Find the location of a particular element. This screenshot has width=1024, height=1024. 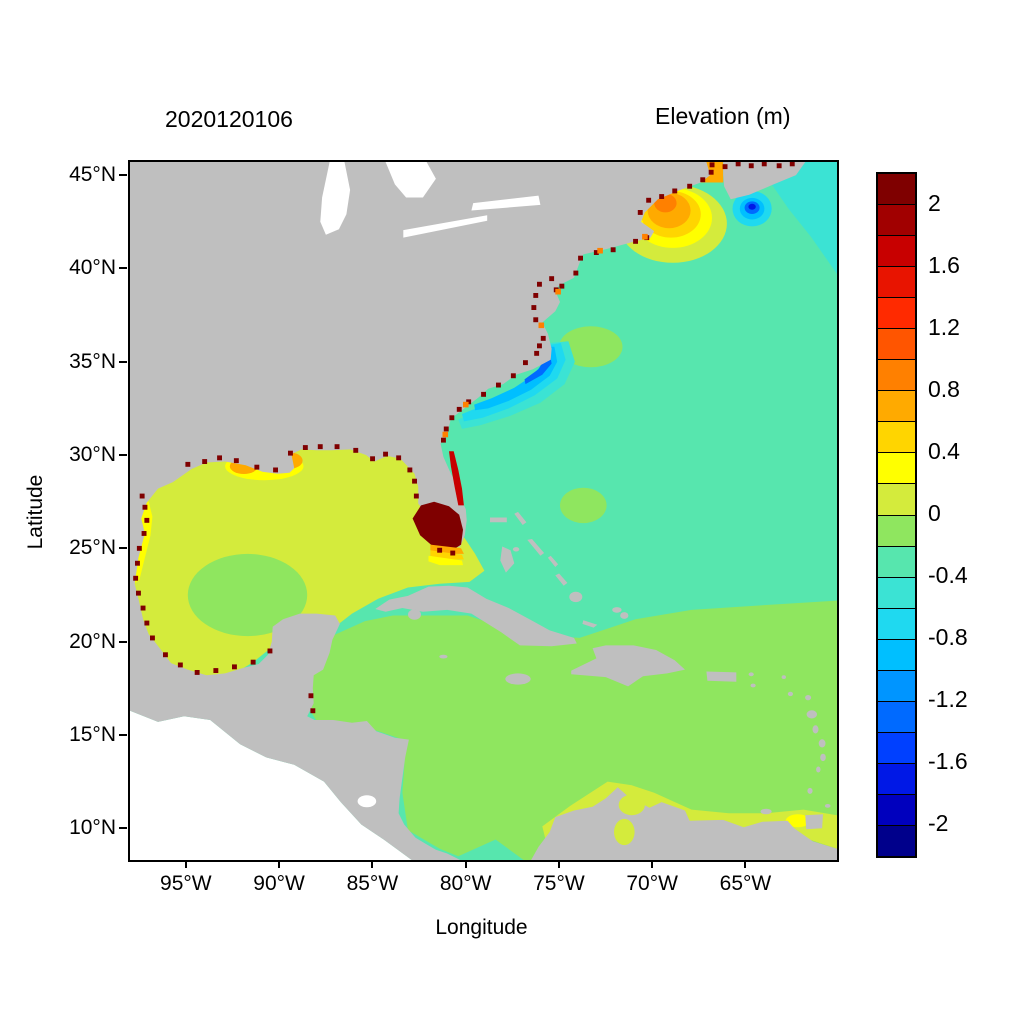

x-axis-label: Longitude is located at coordinates (481, 927).